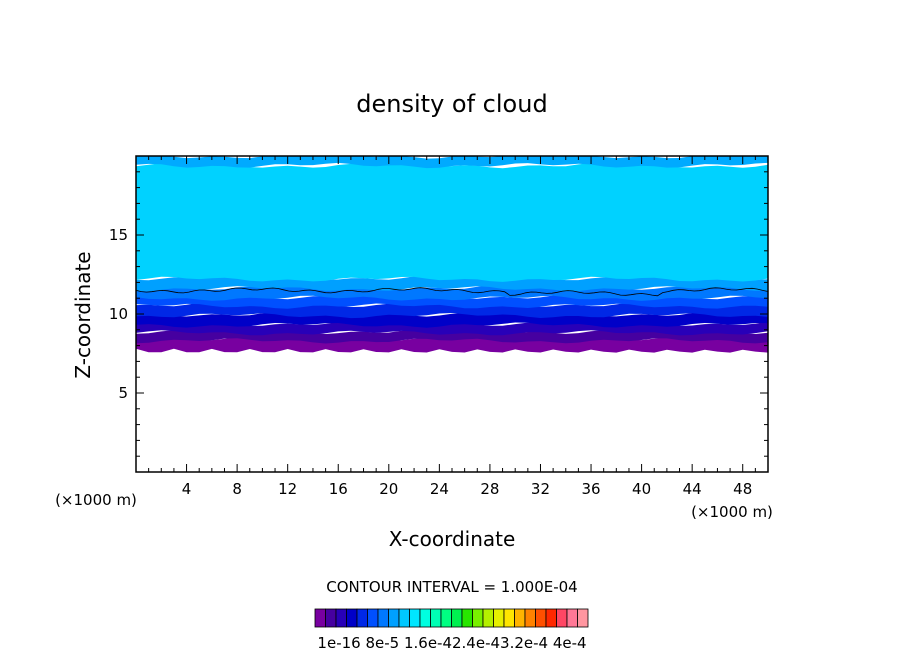 The image size is (904, 654). I want to click on x-tick-label: 40, so click(641, 489).